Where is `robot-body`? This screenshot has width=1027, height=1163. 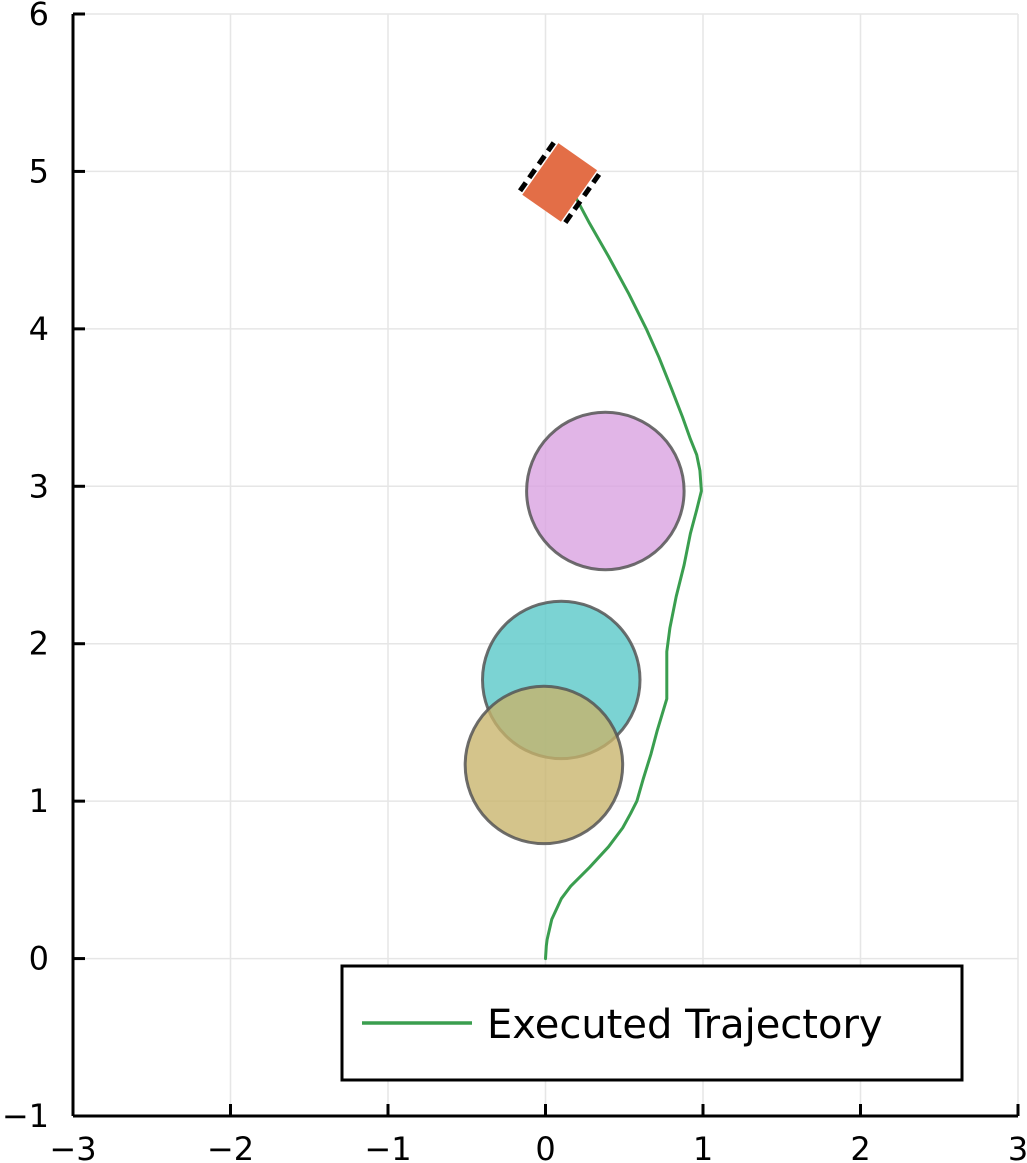
robot-body is located at coordinates (560, 182).